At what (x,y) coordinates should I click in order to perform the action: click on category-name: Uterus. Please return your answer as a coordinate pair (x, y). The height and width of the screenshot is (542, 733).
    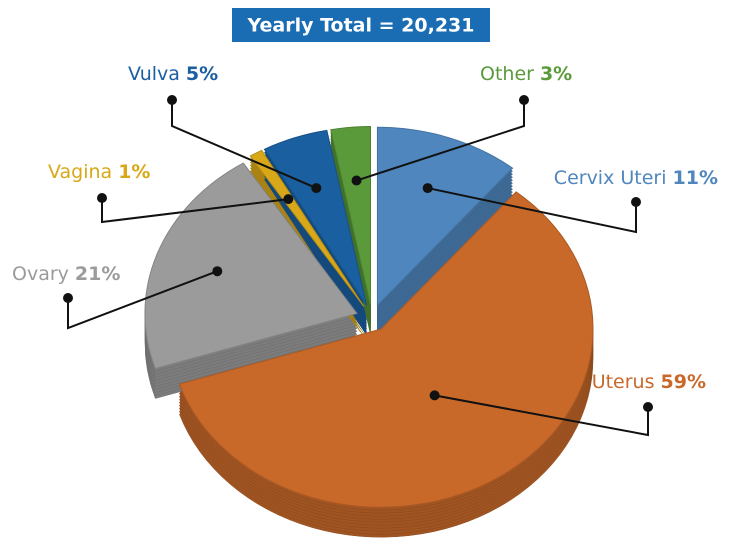
    Looking at the image, I should click on (623, 382).